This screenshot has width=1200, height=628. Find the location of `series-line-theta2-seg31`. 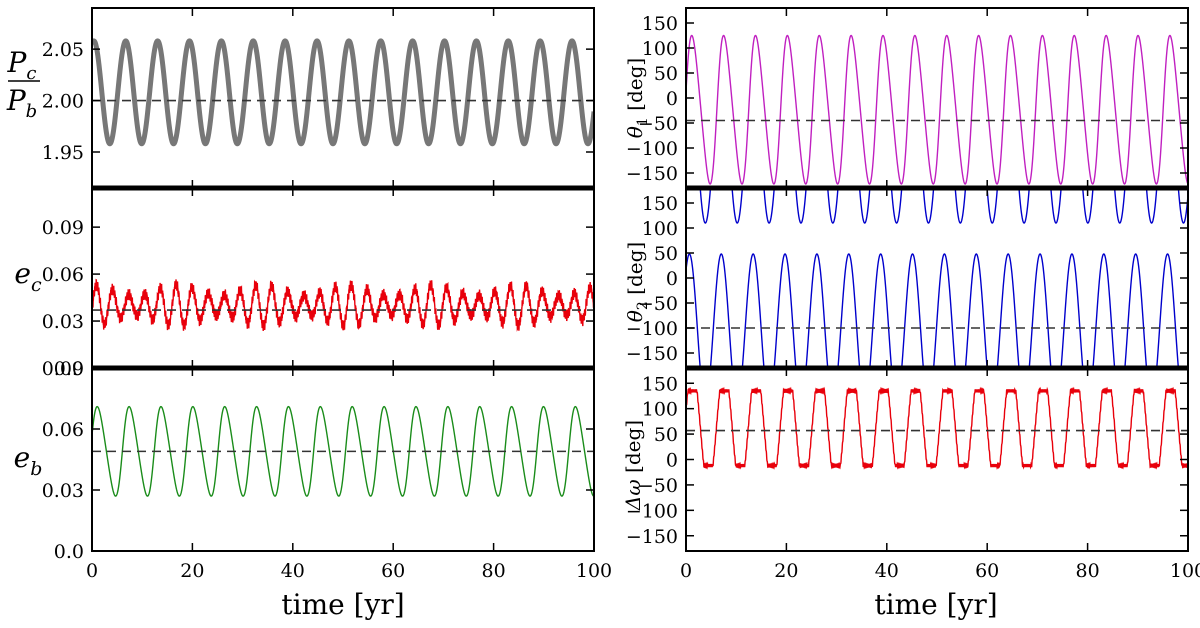

series-line-theta2-seg31 is located at coordinates (1182, 206).